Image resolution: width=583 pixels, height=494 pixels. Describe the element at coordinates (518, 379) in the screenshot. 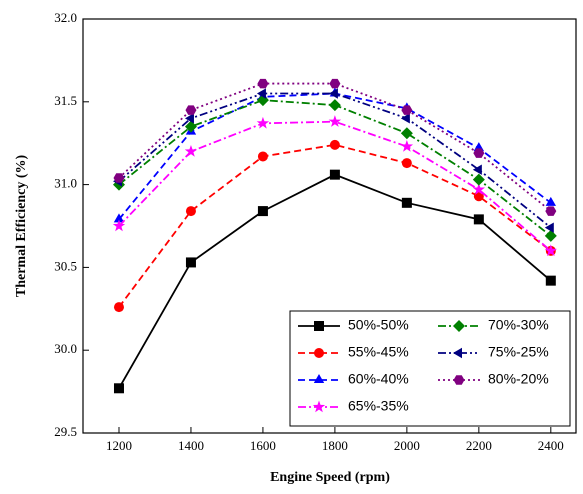

I see `legend-label: 80%-20%` at that location.